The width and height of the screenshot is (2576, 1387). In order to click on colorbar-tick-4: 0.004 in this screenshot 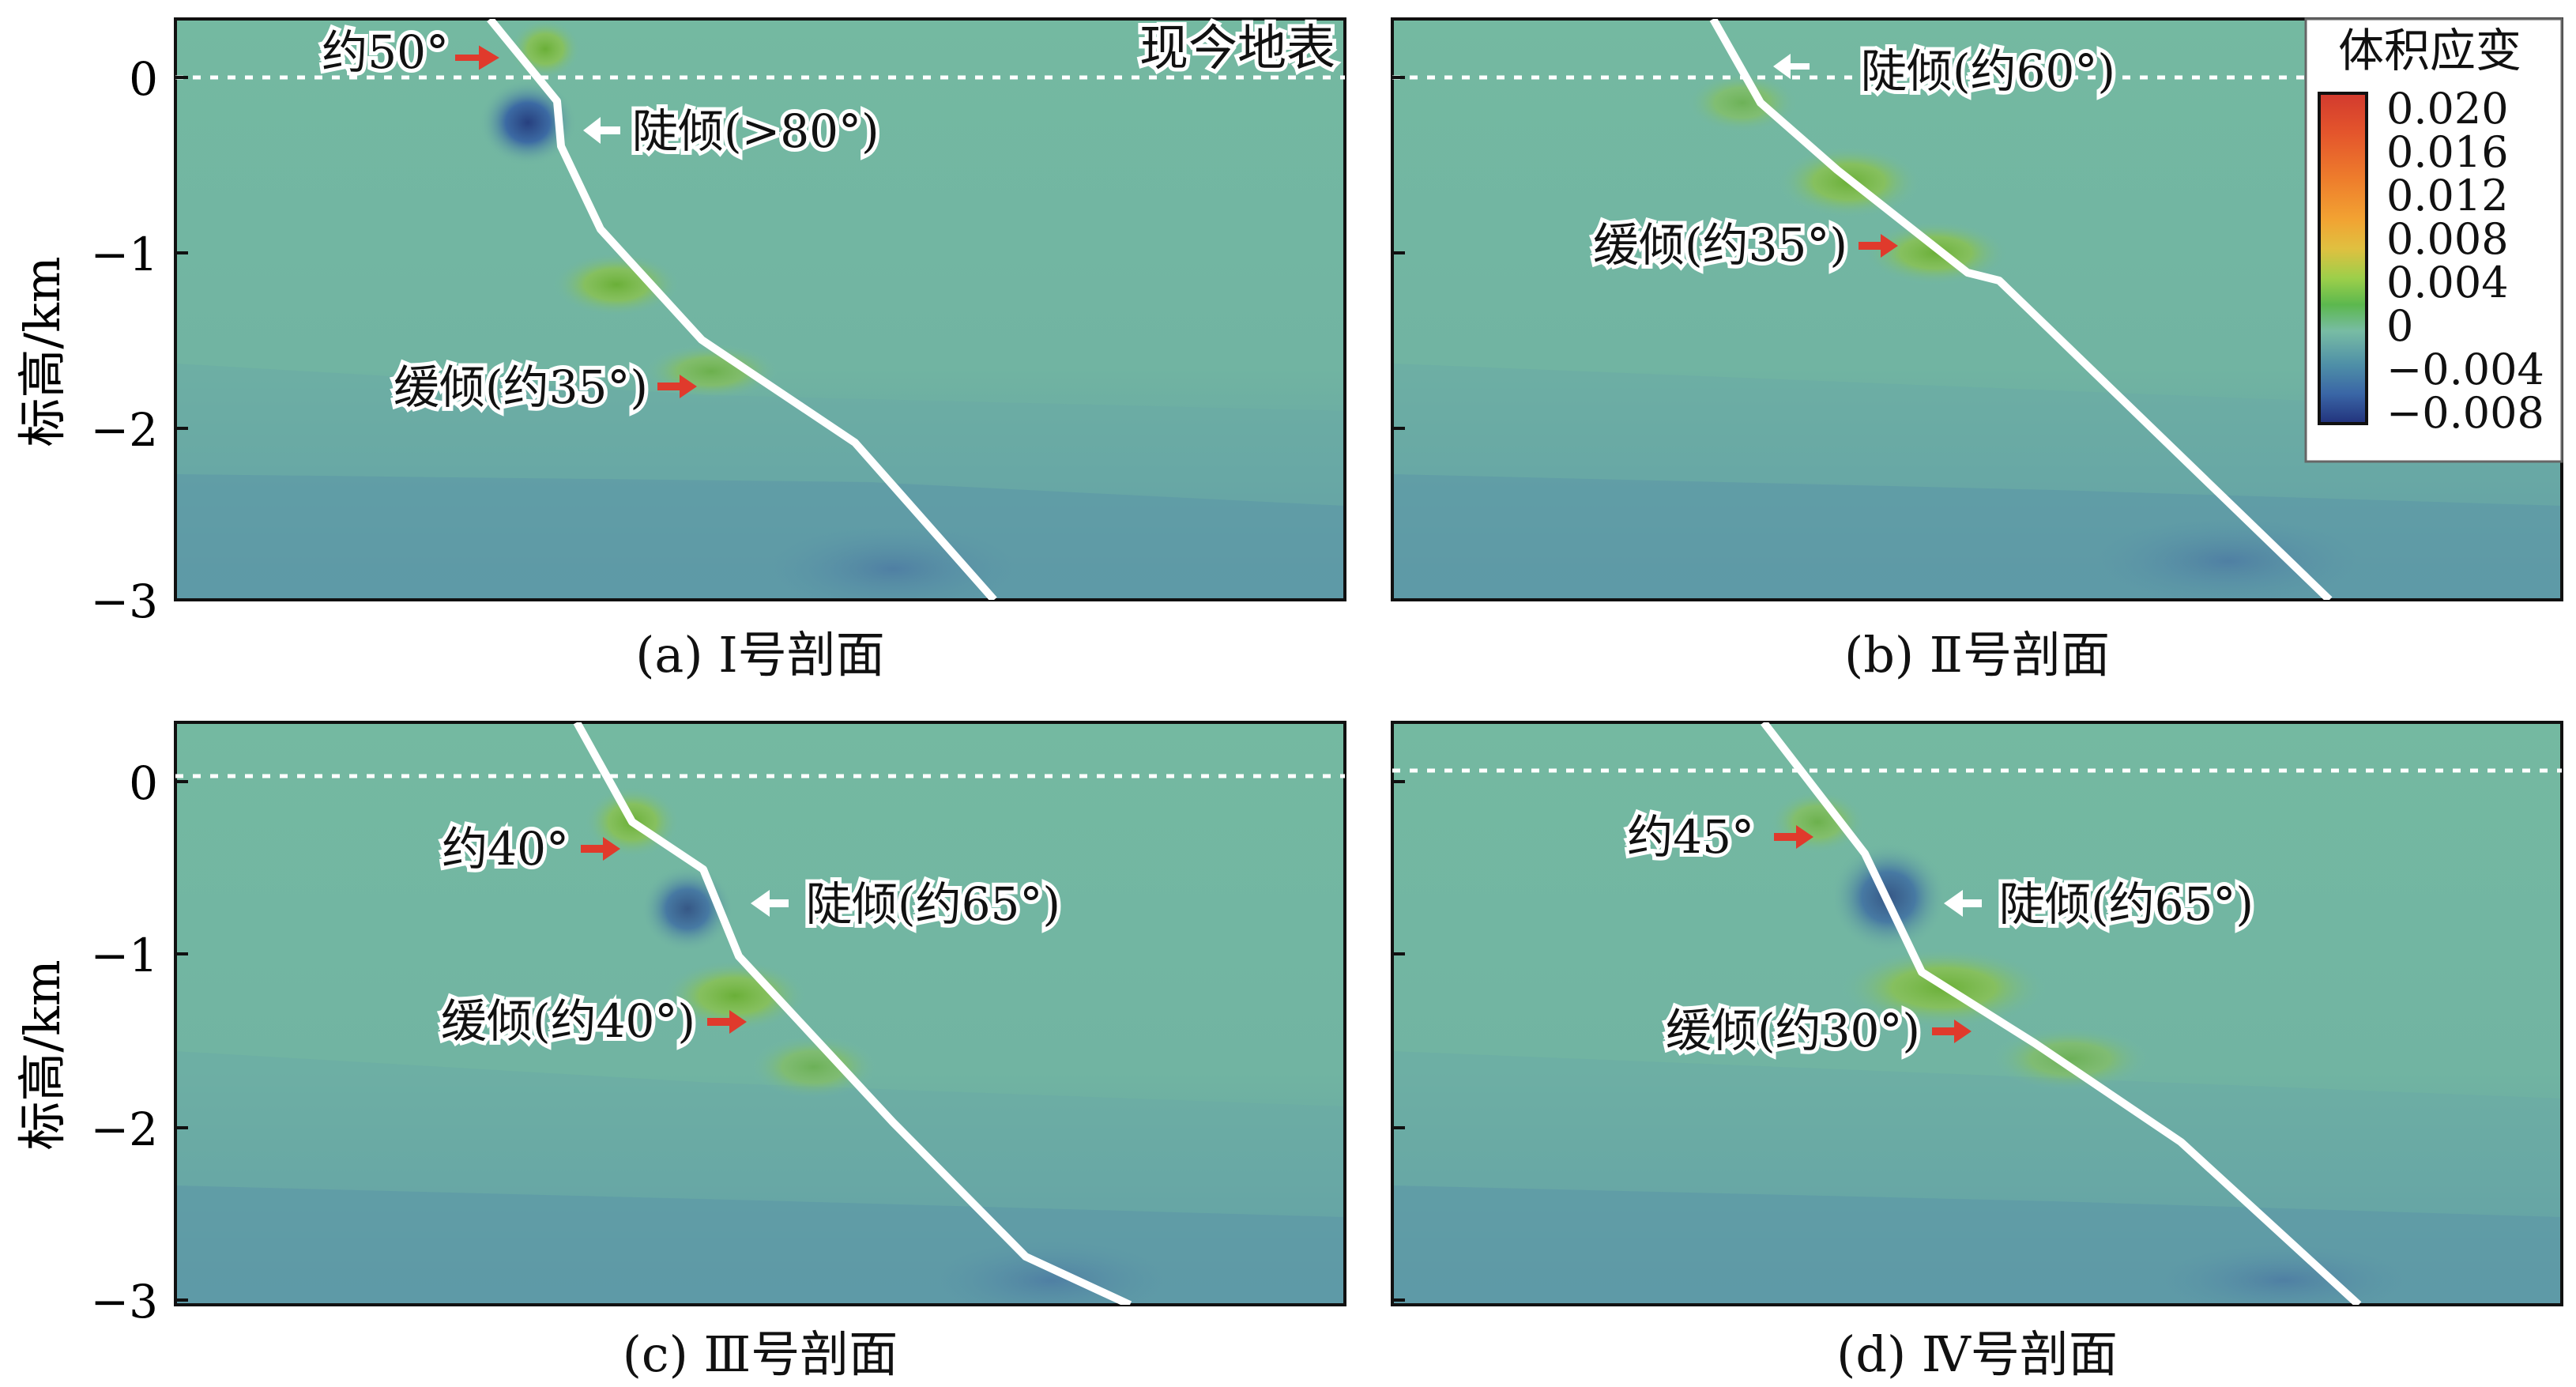, I will do `click(2447, 282)`.